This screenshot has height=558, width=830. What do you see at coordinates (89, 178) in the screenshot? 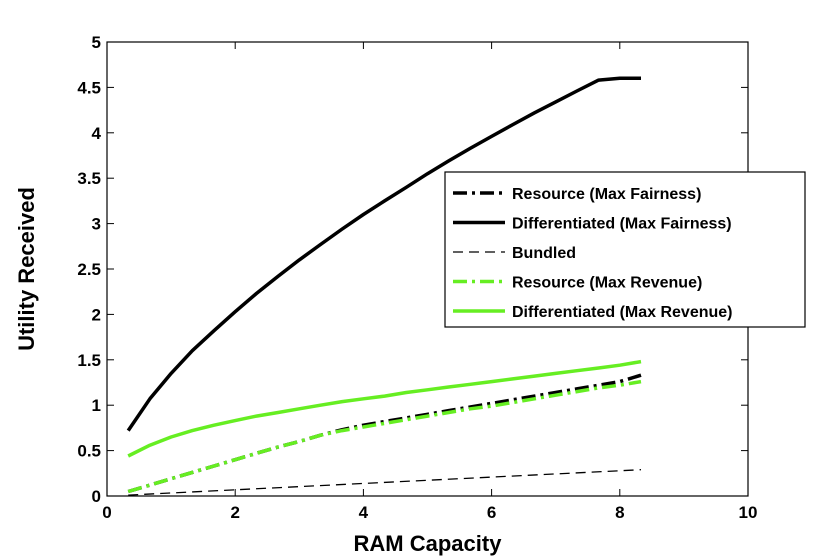
I see `y-tick-label: 3.5` at bounding box center [89, 178].